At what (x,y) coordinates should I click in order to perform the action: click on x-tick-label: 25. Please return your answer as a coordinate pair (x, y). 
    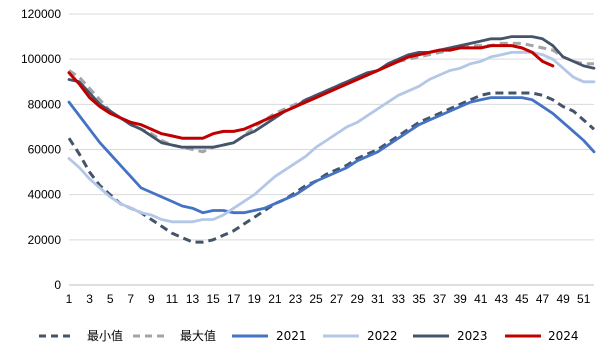
    Looking at the image, I should click on (316, 299).